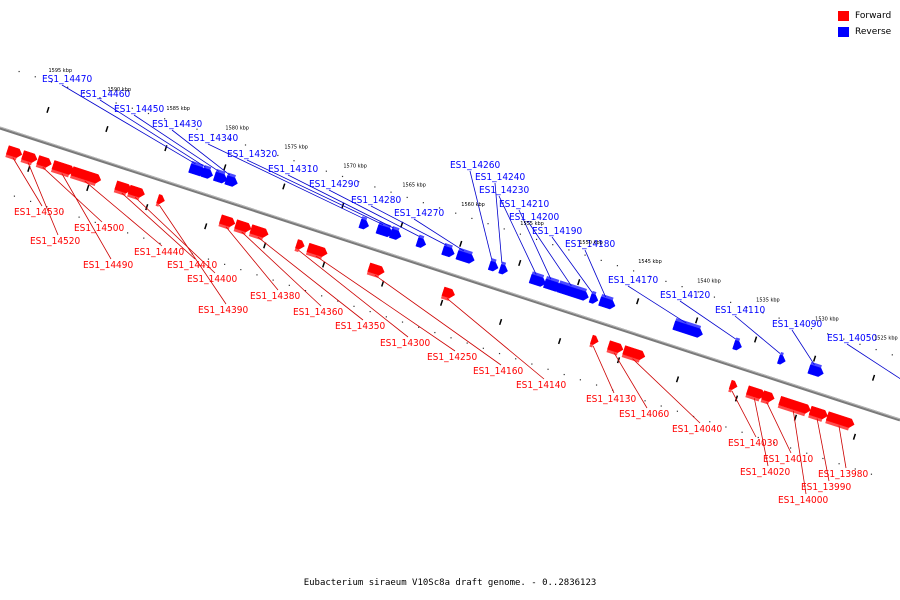  Describe the element at coordinates (139, 109) in the screenshot. I see `reverse-gene-label: ES1_14450` at that location.